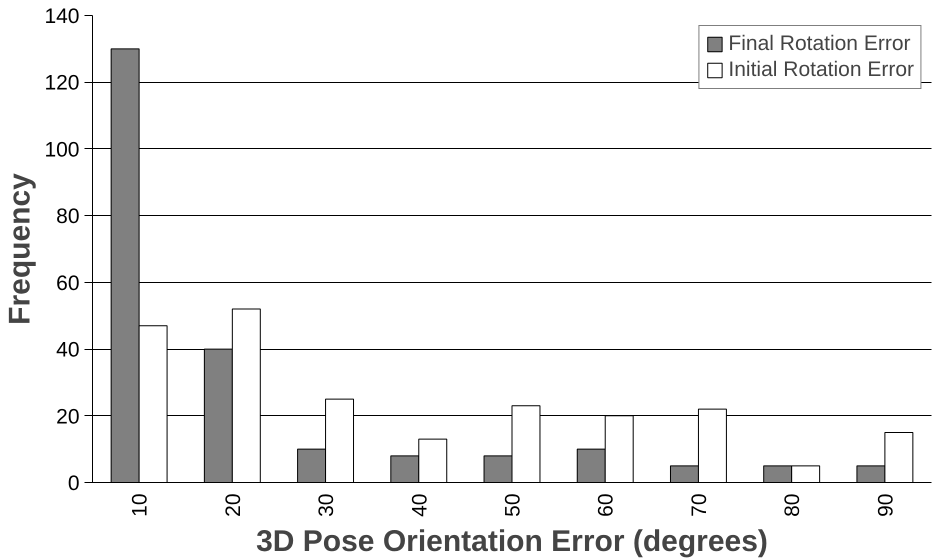  I want to click on x-tick-label: 70, so click(699, 505).